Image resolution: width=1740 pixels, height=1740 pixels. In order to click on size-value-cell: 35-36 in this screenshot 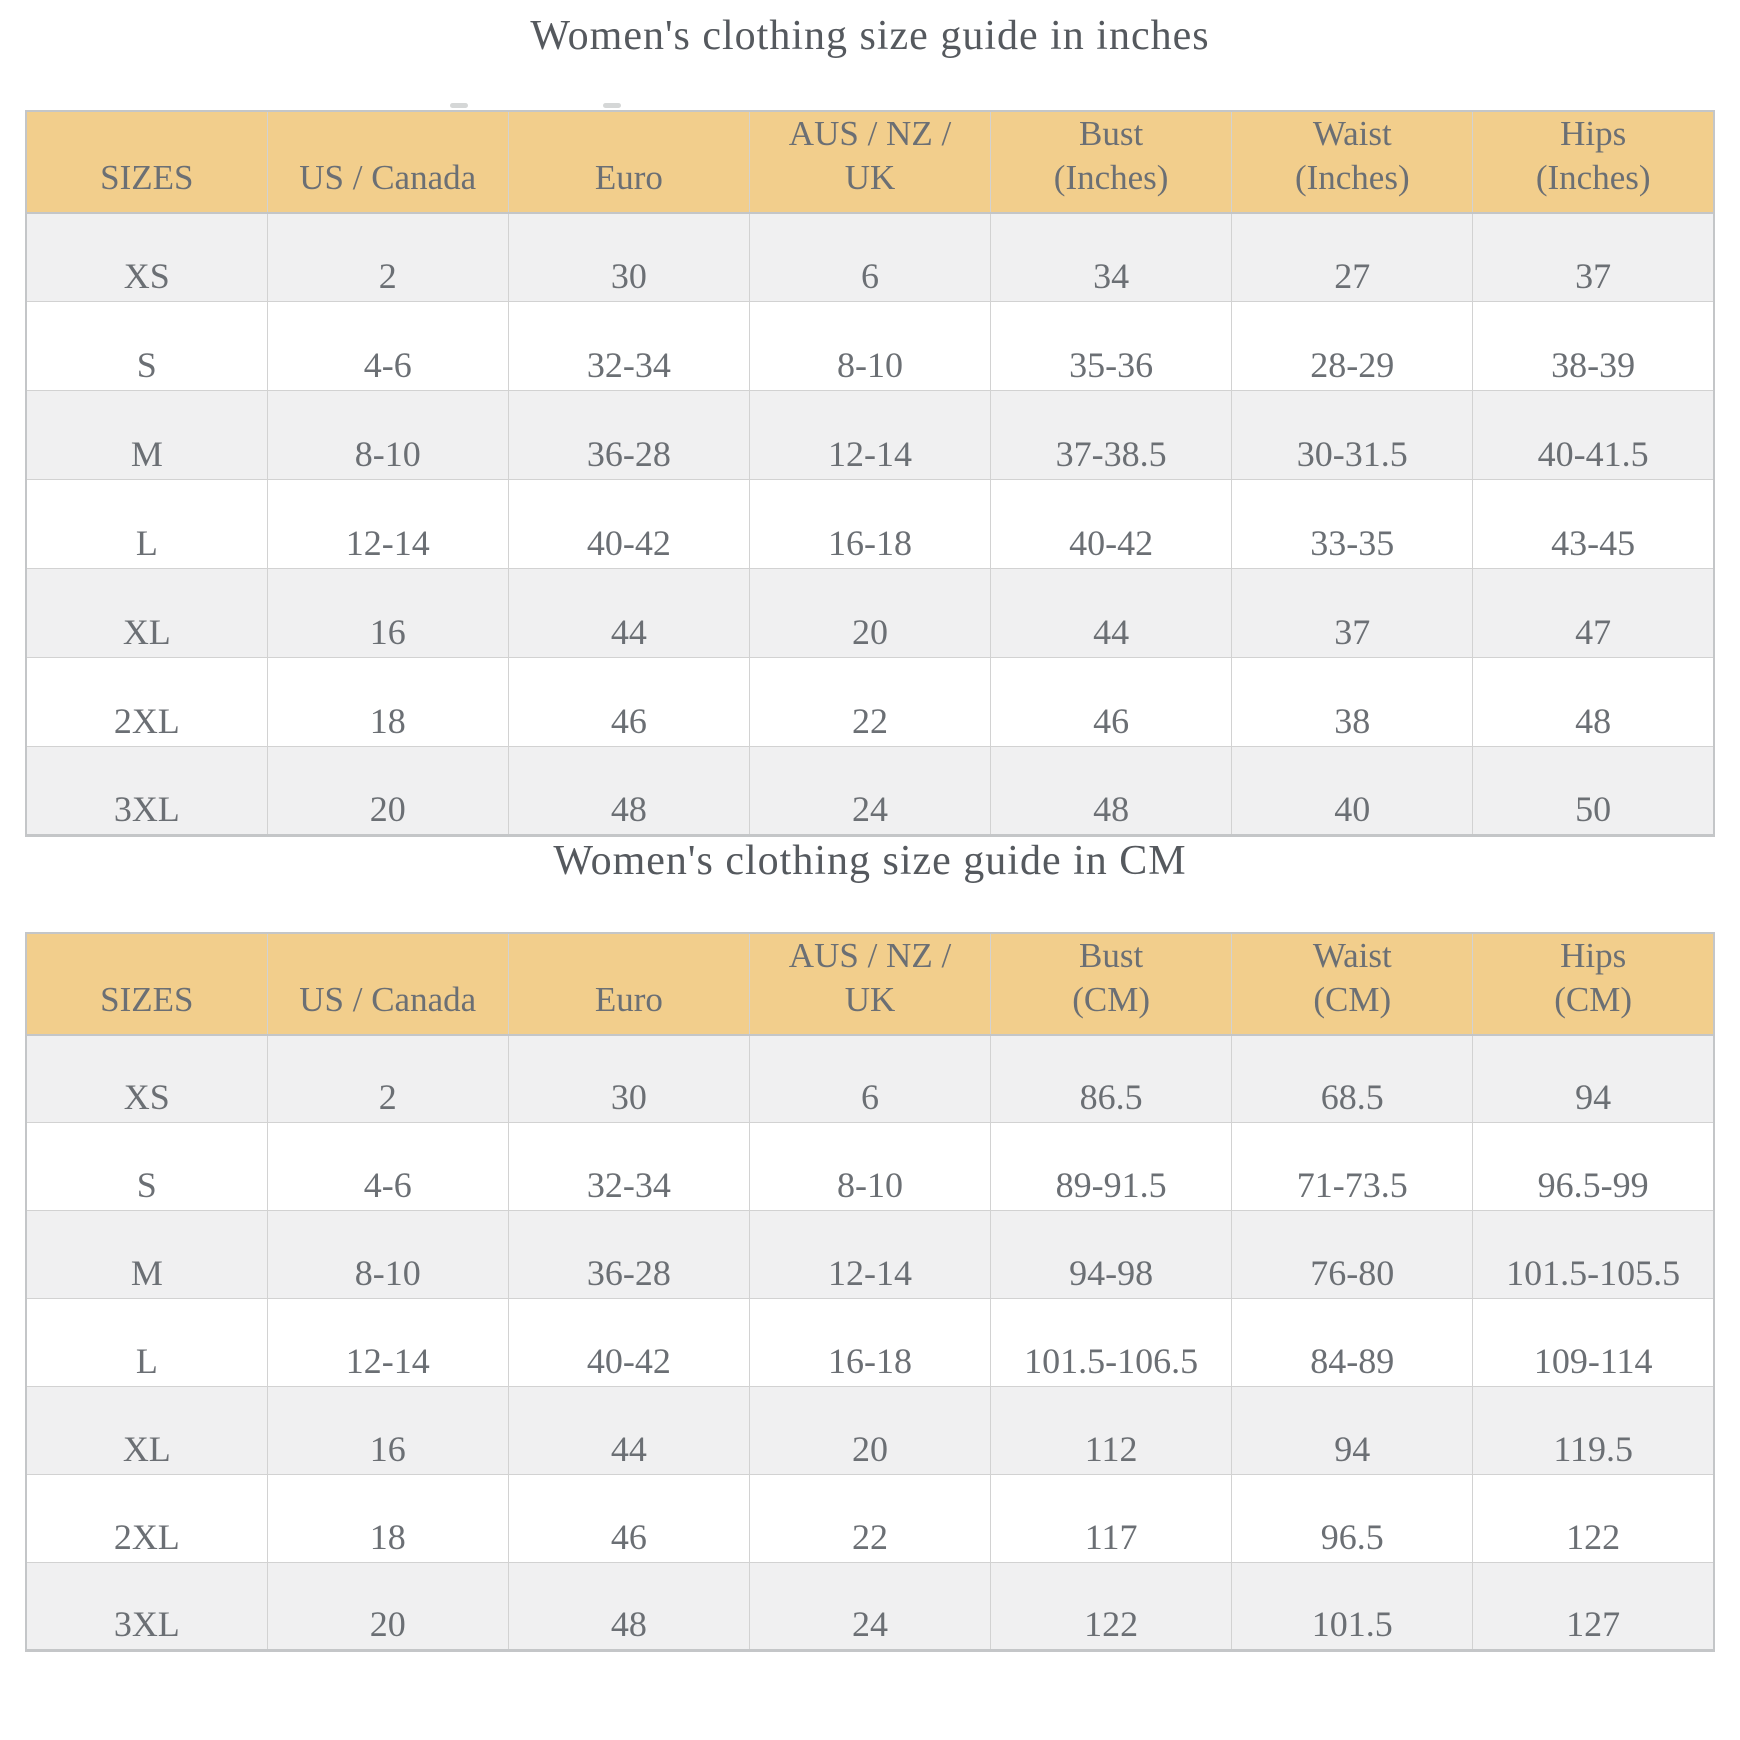, I will do `click(1111, 346)`.